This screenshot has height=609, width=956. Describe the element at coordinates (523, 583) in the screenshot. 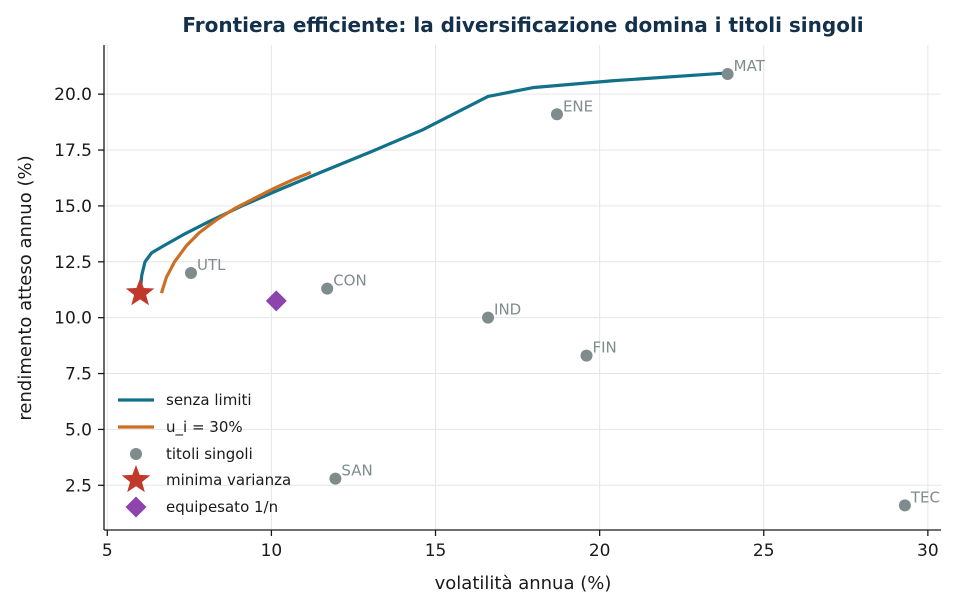

I see `x-axis-title: volatilità annua (%)` at that location.